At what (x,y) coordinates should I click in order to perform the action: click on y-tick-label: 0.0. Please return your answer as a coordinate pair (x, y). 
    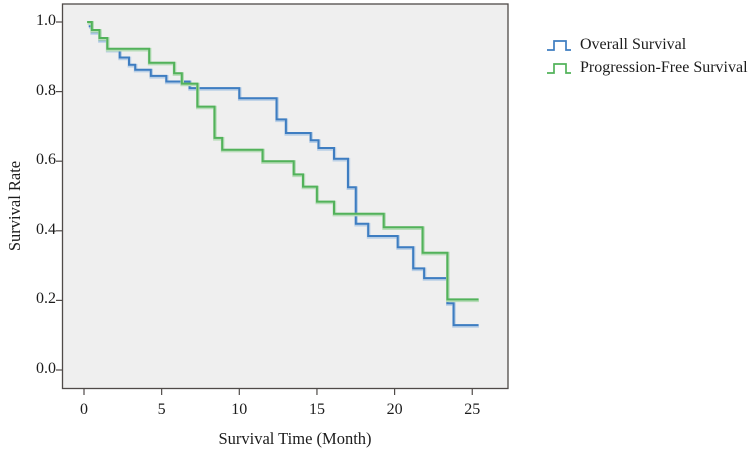
    Looking at the image, I should click on (46, 368).